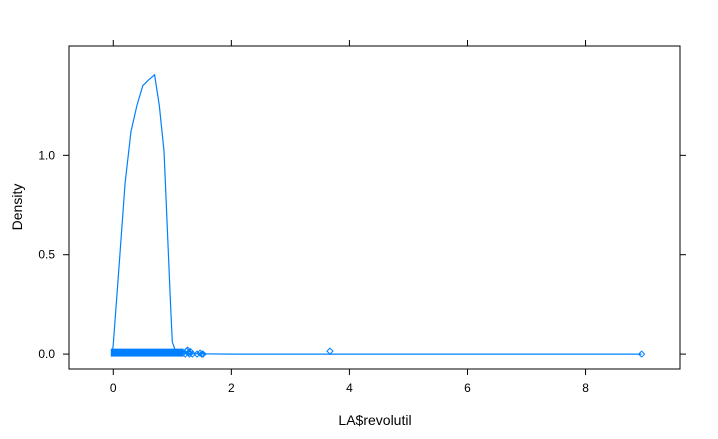 The image size is (718, 439). What do you see at coordinates (374, 420) in the screenshot?
I see `x-axis-title: LA$revolutil` at bounding box center [374, 420].